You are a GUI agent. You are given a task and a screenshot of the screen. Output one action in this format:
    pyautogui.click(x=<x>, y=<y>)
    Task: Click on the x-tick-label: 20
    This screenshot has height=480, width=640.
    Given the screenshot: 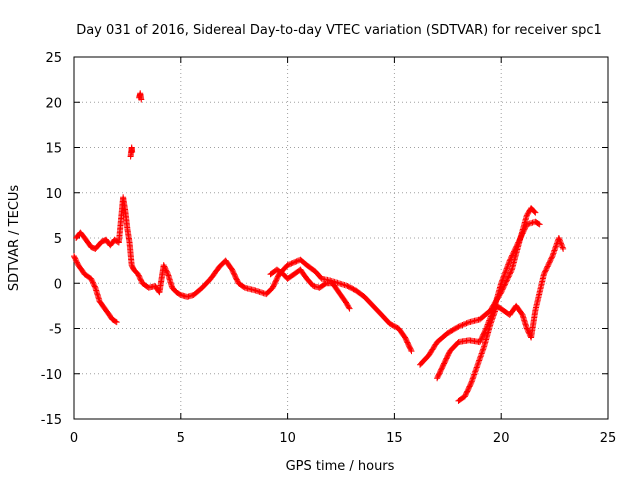 What is the action you would take?
    pyautogui.click(x=501, y=438)
    